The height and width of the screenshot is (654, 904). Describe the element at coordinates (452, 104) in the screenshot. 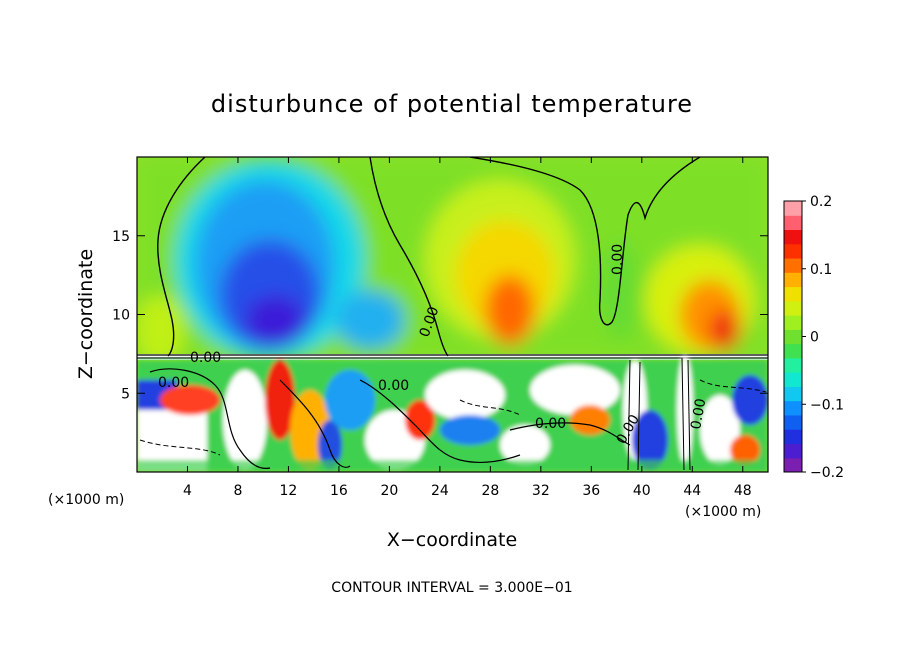

I see `chart-title: disturbunce of potential temperature` at that location.